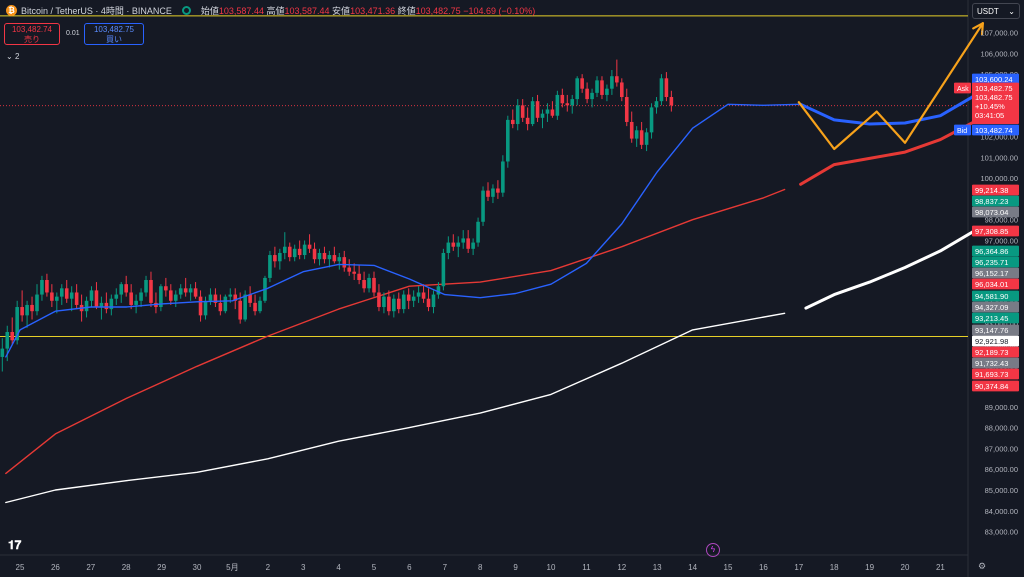  I want to click on indicator-collapse-button: ⌄ 2, so click(13, 56).